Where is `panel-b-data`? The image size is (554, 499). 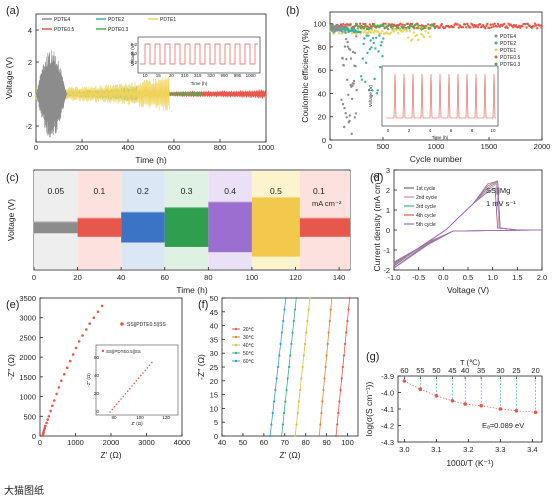 panel-b-data is located at coordinates (436, 78).